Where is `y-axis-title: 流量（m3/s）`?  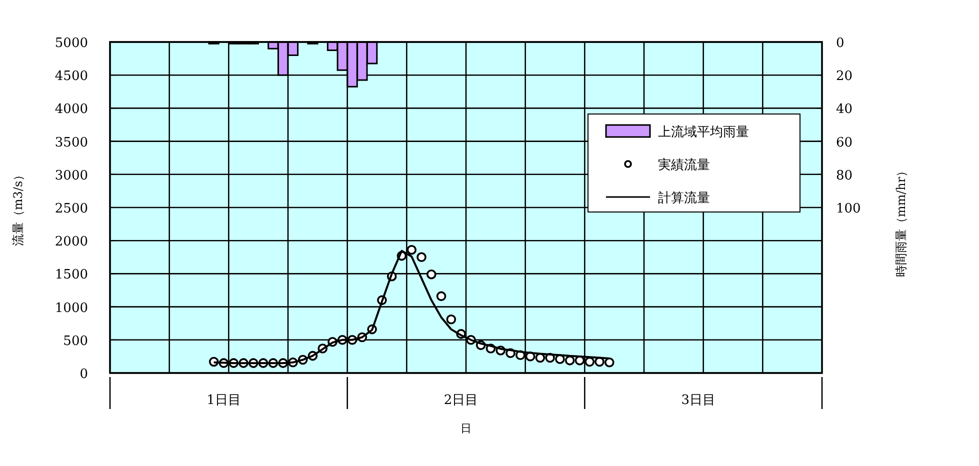
y-axis-title: 流量（m3/s） is located at coordinates (18, 207).